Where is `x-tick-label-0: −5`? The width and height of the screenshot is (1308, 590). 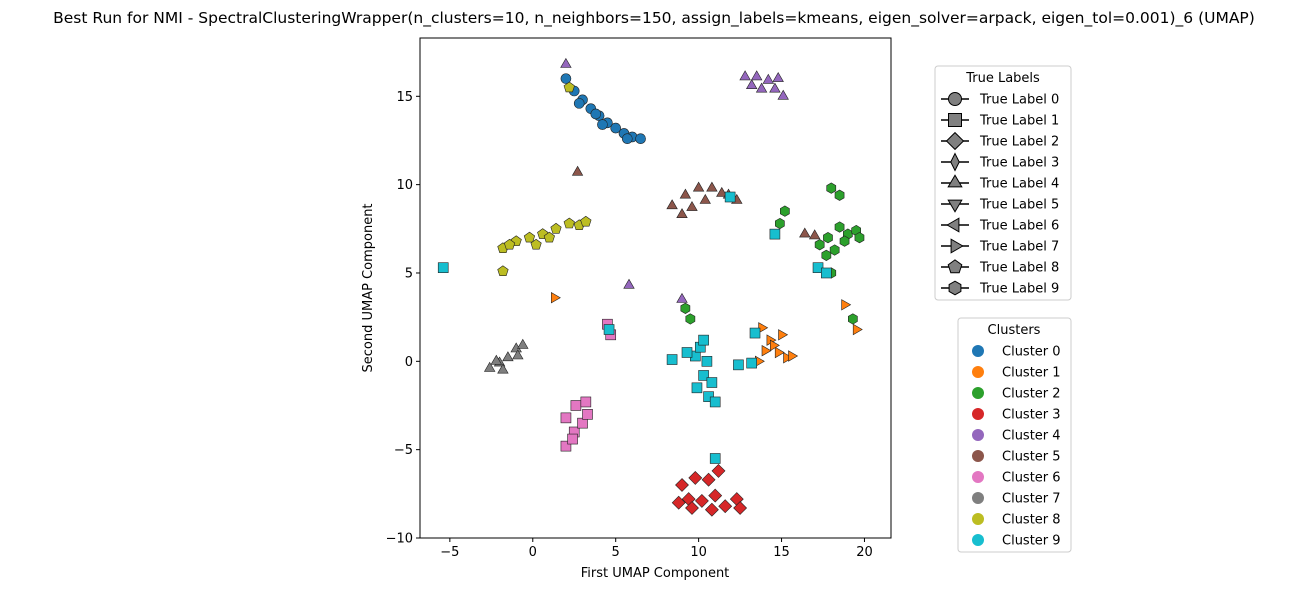 x-tick-label-0: −5 is located at coordinates (449, 552).